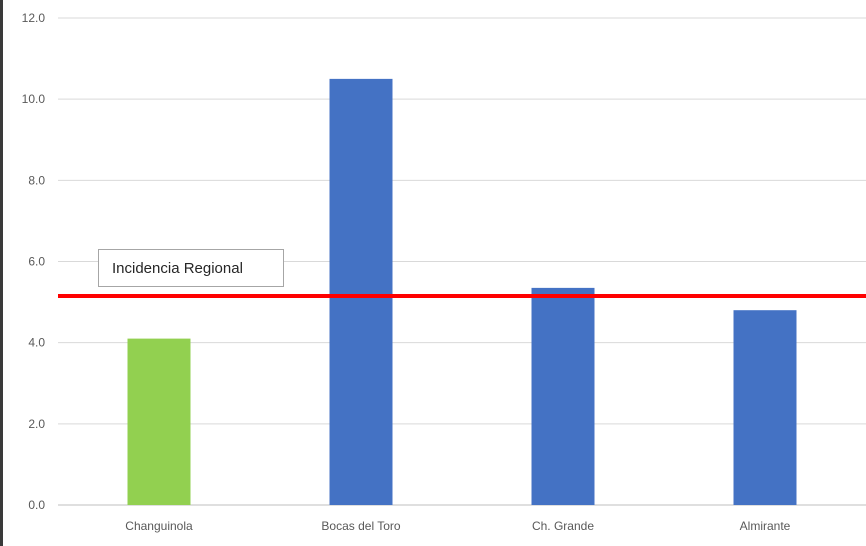 This screenshot has width=866, height=546. I want to click on y-tick-label-3: 6.0, so click(36, 262).